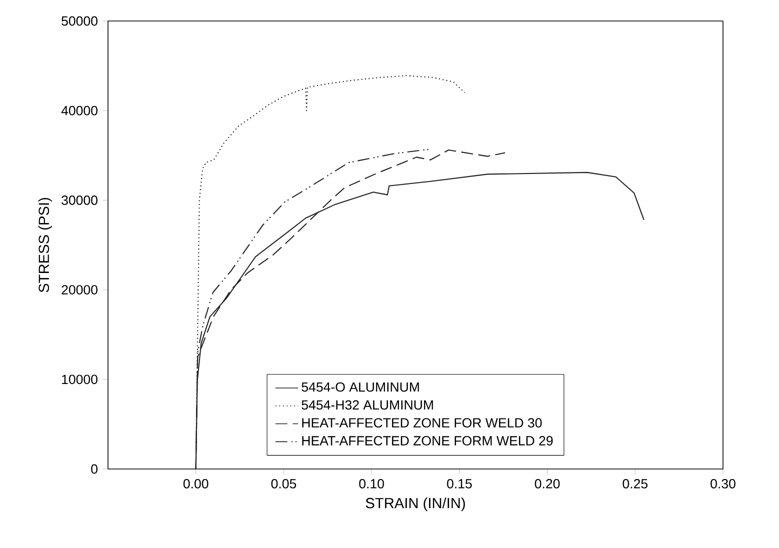 Image resolution: width=779 pixels, height=548 pixels. Describe the element at coordinates (723, 483) in the screenshot. I see `x-tick-label: 0.30` at that location.